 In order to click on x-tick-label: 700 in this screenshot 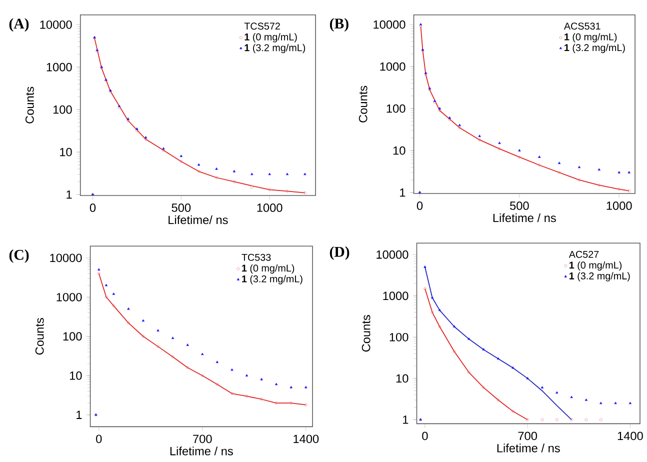, I will do `click(528, 436)`.